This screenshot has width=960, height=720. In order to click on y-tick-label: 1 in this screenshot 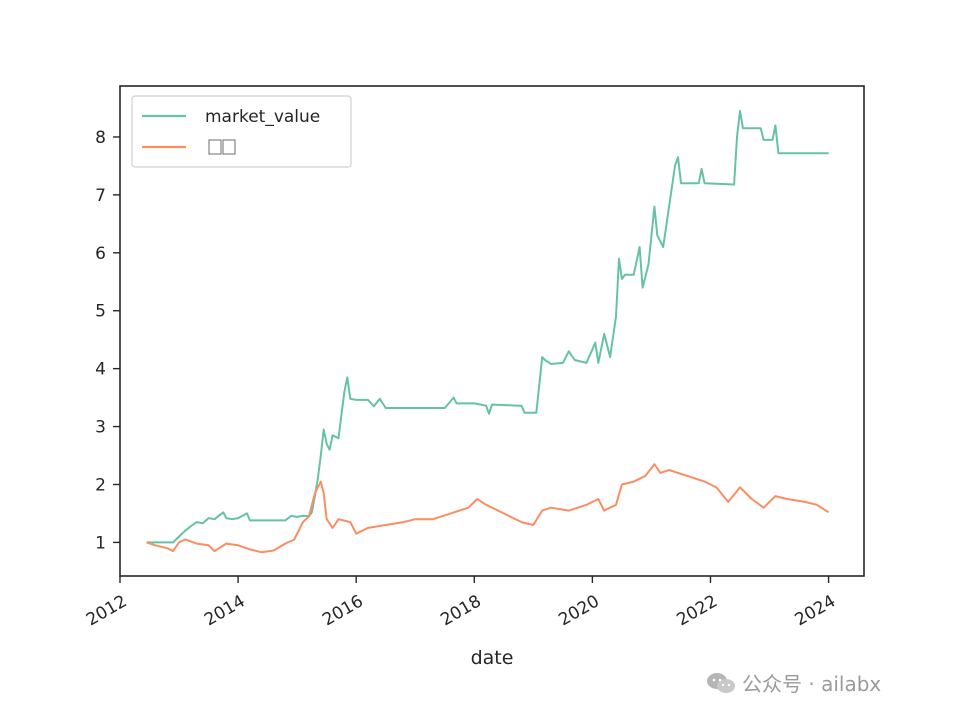, I will do `click(100, 543)`.